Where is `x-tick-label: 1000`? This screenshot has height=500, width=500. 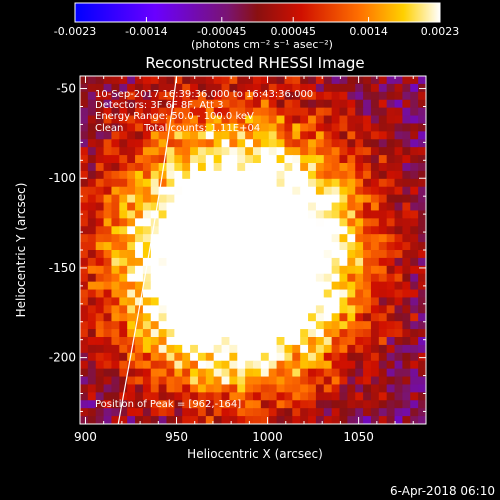
x-tick-label: 1000 is located at coordinates (267, 437).